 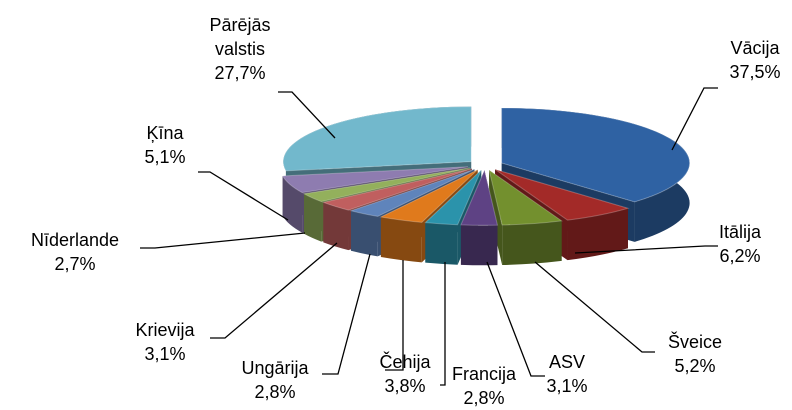 What do you see at coordinates (740, 232) in the screenshot?
I see `category-label: Itālija` at bounding box center [740, 232].